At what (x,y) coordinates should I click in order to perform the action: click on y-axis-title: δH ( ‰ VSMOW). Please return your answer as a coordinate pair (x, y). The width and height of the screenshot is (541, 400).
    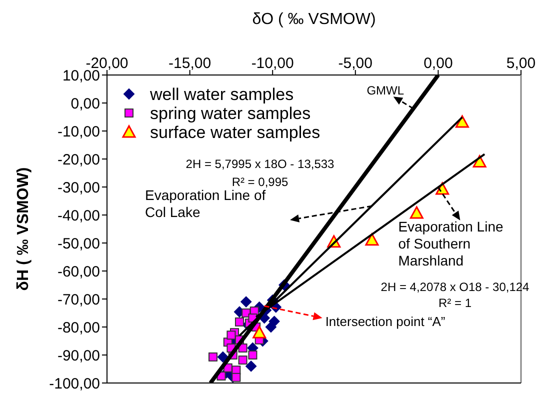
    Looking at the image, I should click on (23, 229).